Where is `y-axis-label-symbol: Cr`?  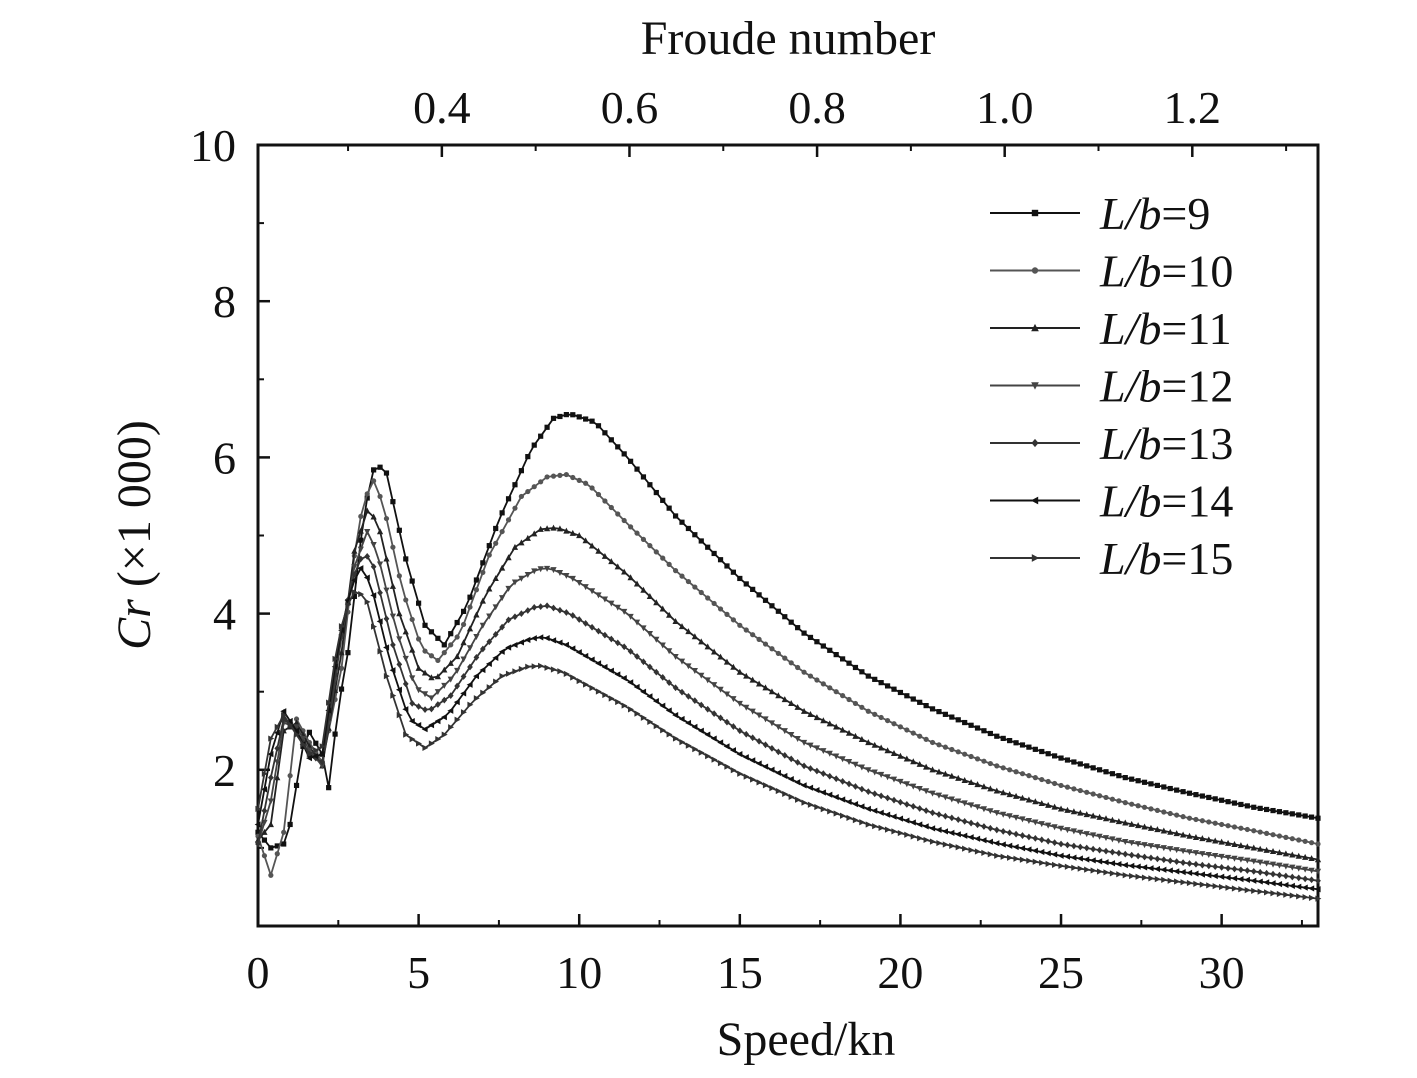 y-axis-label-symbol: Cr is located at coordinates (134, 624).